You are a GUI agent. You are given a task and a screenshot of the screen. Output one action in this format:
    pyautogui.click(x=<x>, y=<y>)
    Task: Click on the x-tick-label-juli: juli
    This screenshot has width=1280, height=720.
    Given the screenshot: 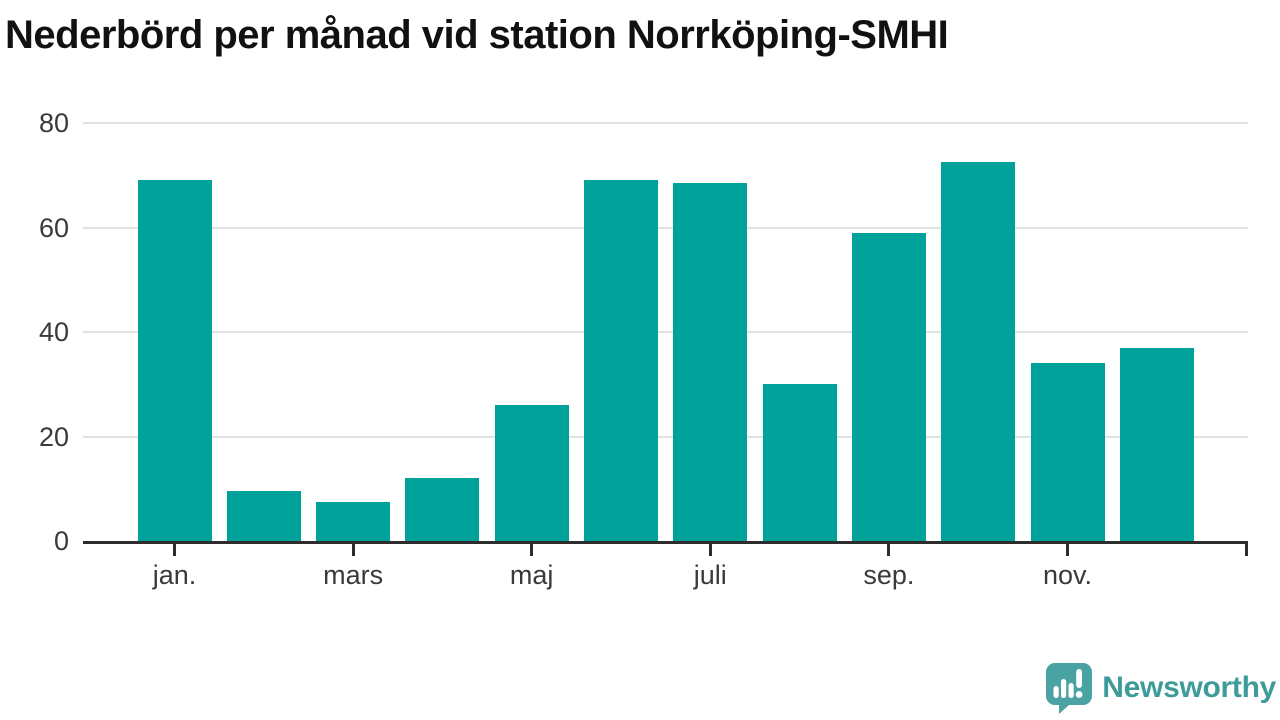 What is the action you would take?
    pyautogui.click(x=710, y=575)
    